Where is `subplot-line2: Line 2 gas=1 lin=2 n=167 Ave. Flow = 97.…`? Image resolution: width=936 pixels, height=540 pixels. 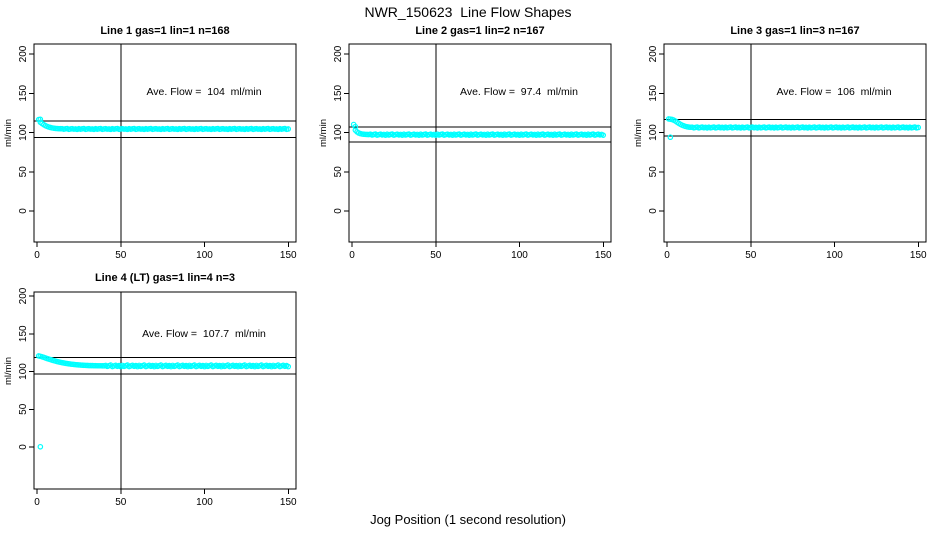 subplot-line2: Line 2 gas=1 lin=2 n=167 Ave. Flow = 97.… is located at coordinates (465, 143).